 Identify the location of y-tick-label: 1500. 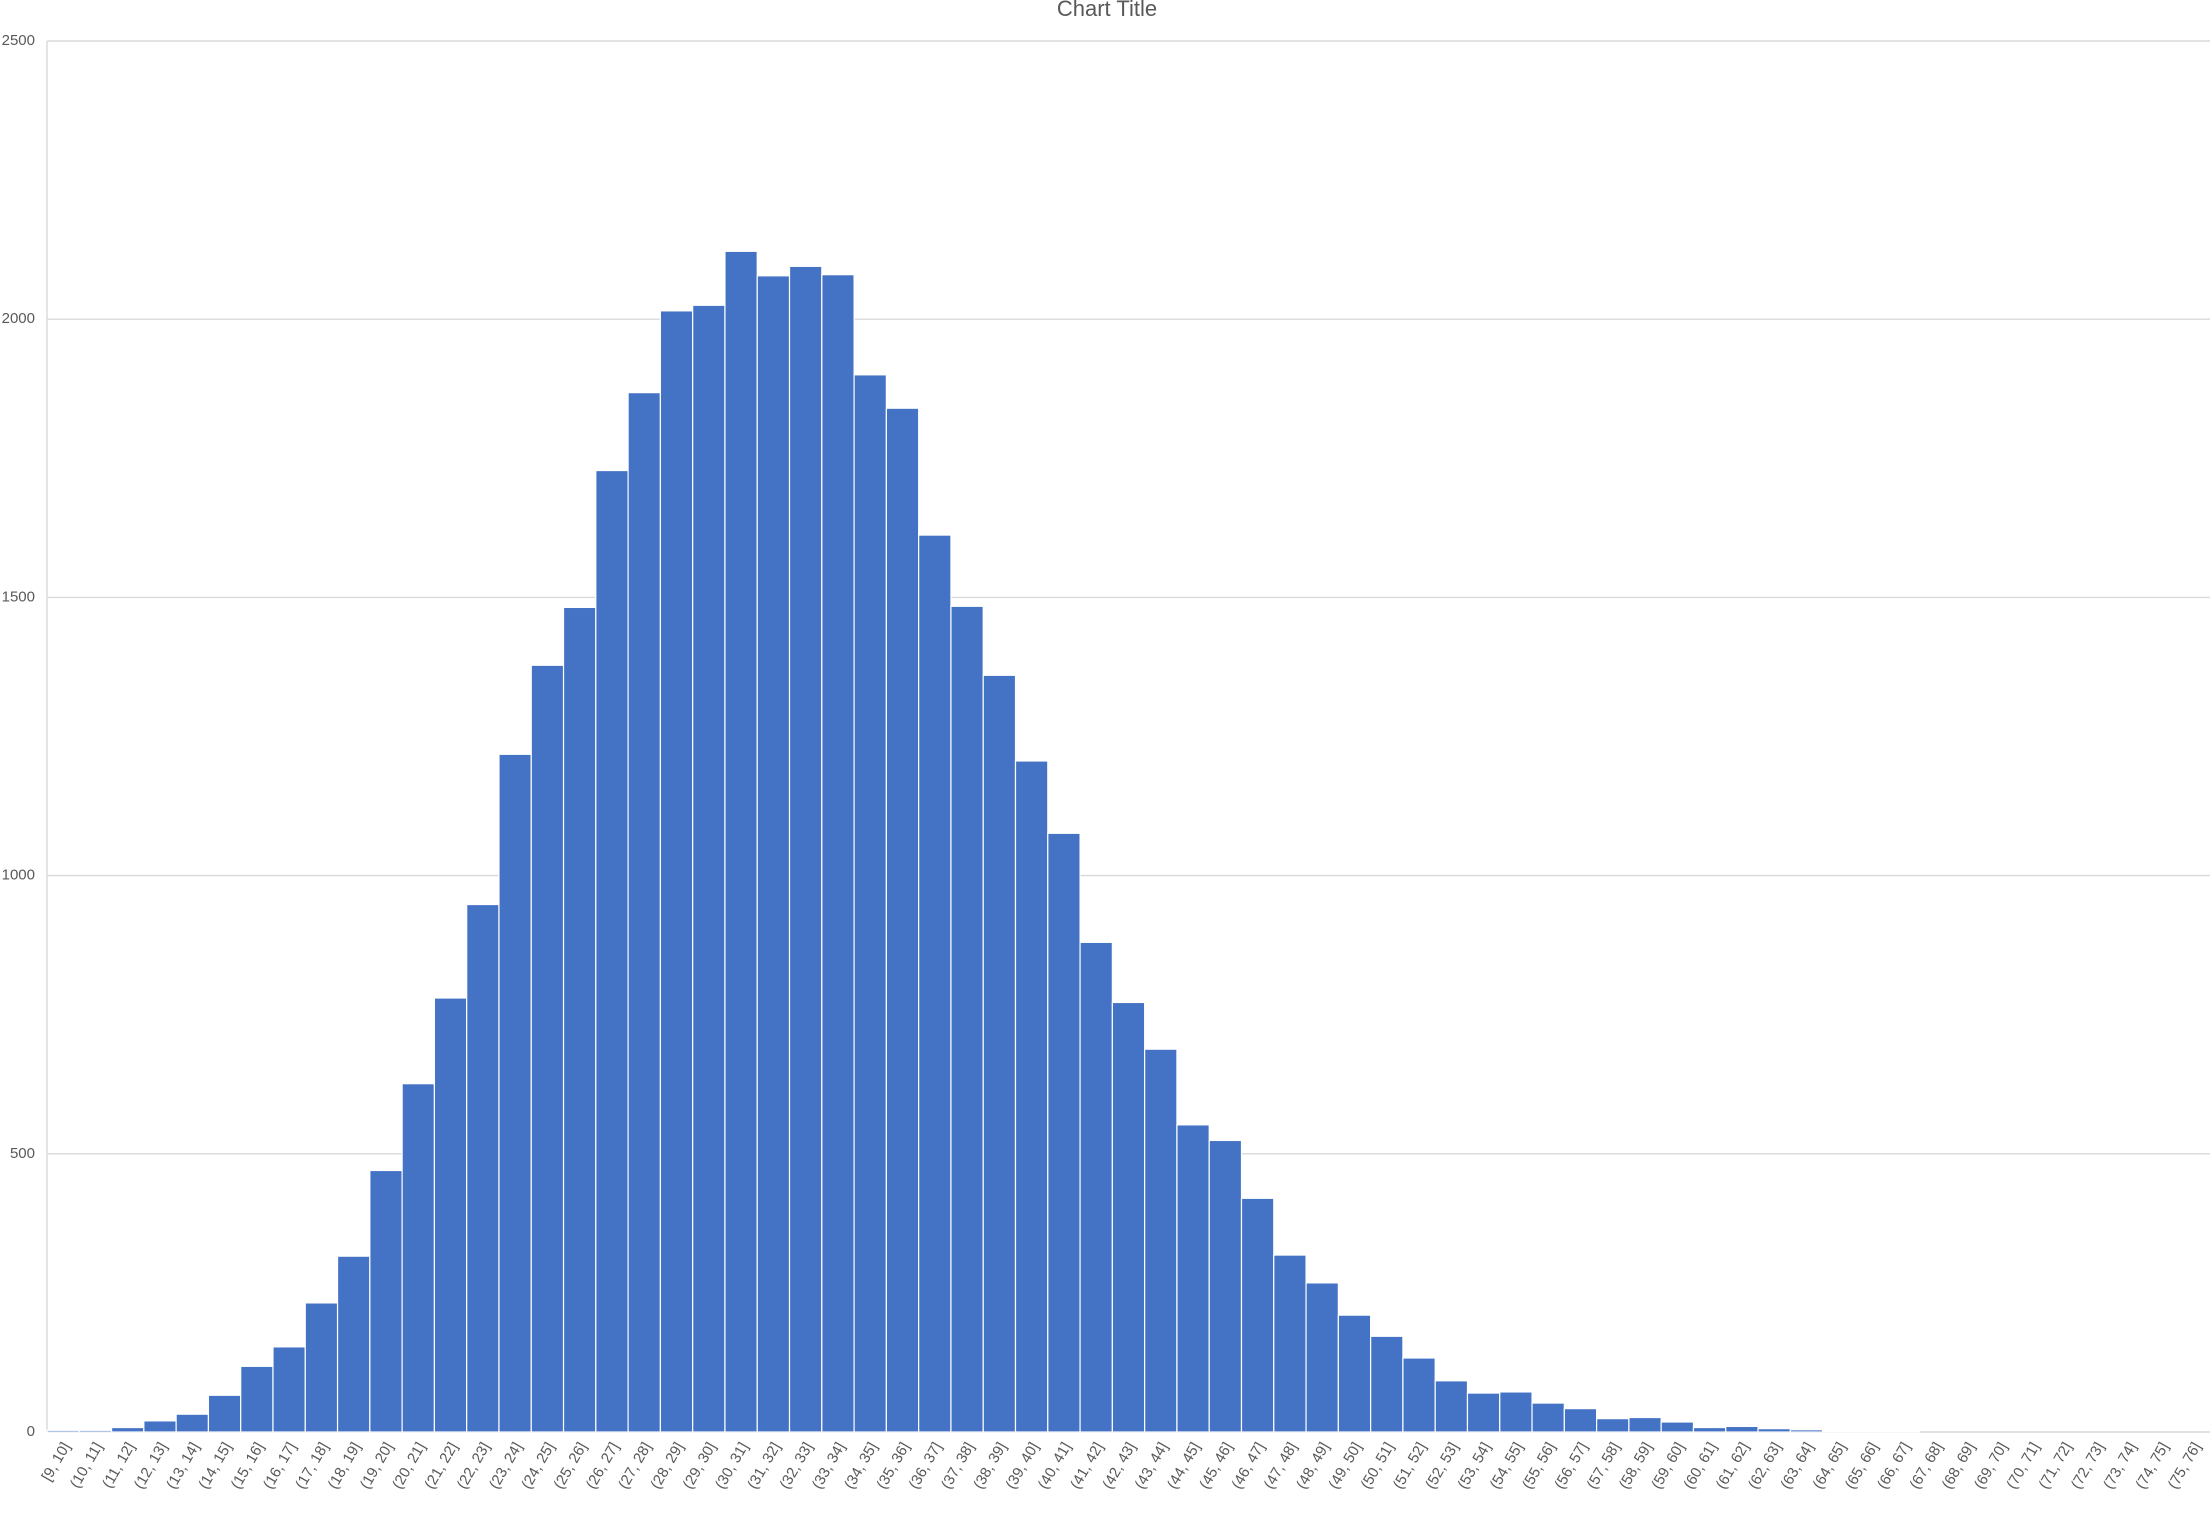
(18, 596).